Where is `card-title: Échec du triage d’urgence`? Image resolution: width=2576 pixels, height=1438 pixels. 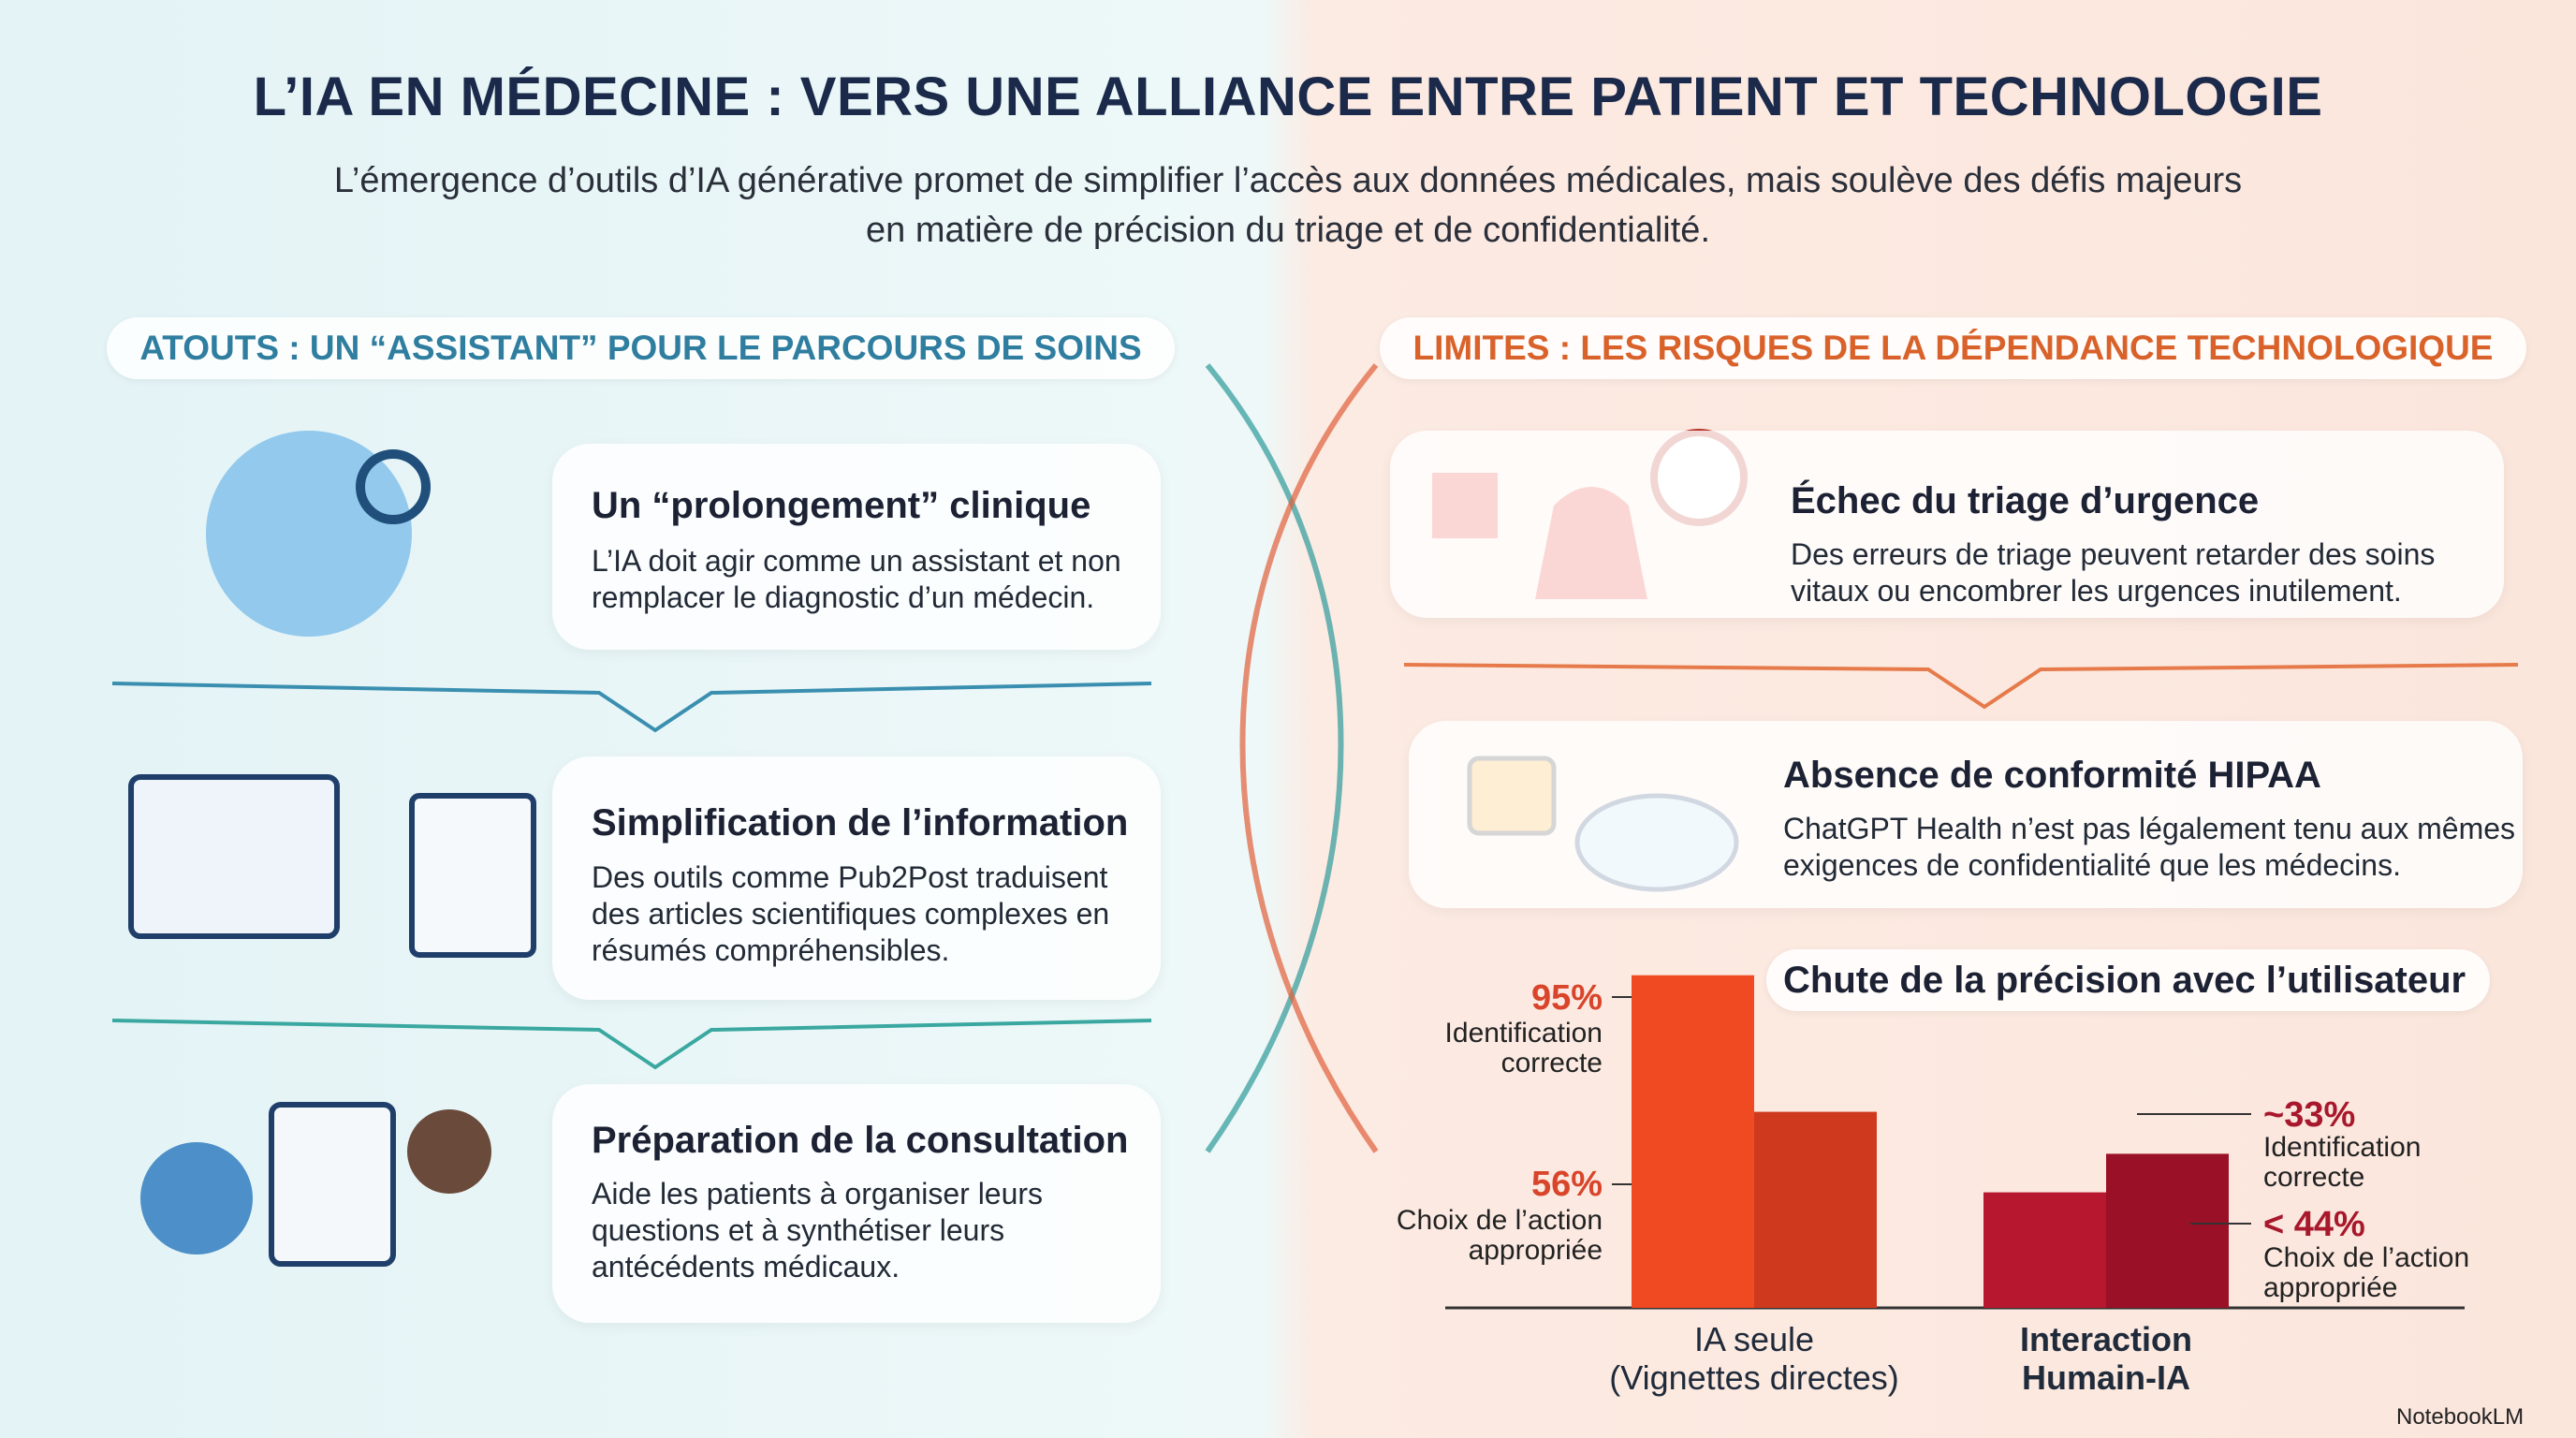 card-title: Échec du triage d’urgence is located at coordinates (2025, 500).